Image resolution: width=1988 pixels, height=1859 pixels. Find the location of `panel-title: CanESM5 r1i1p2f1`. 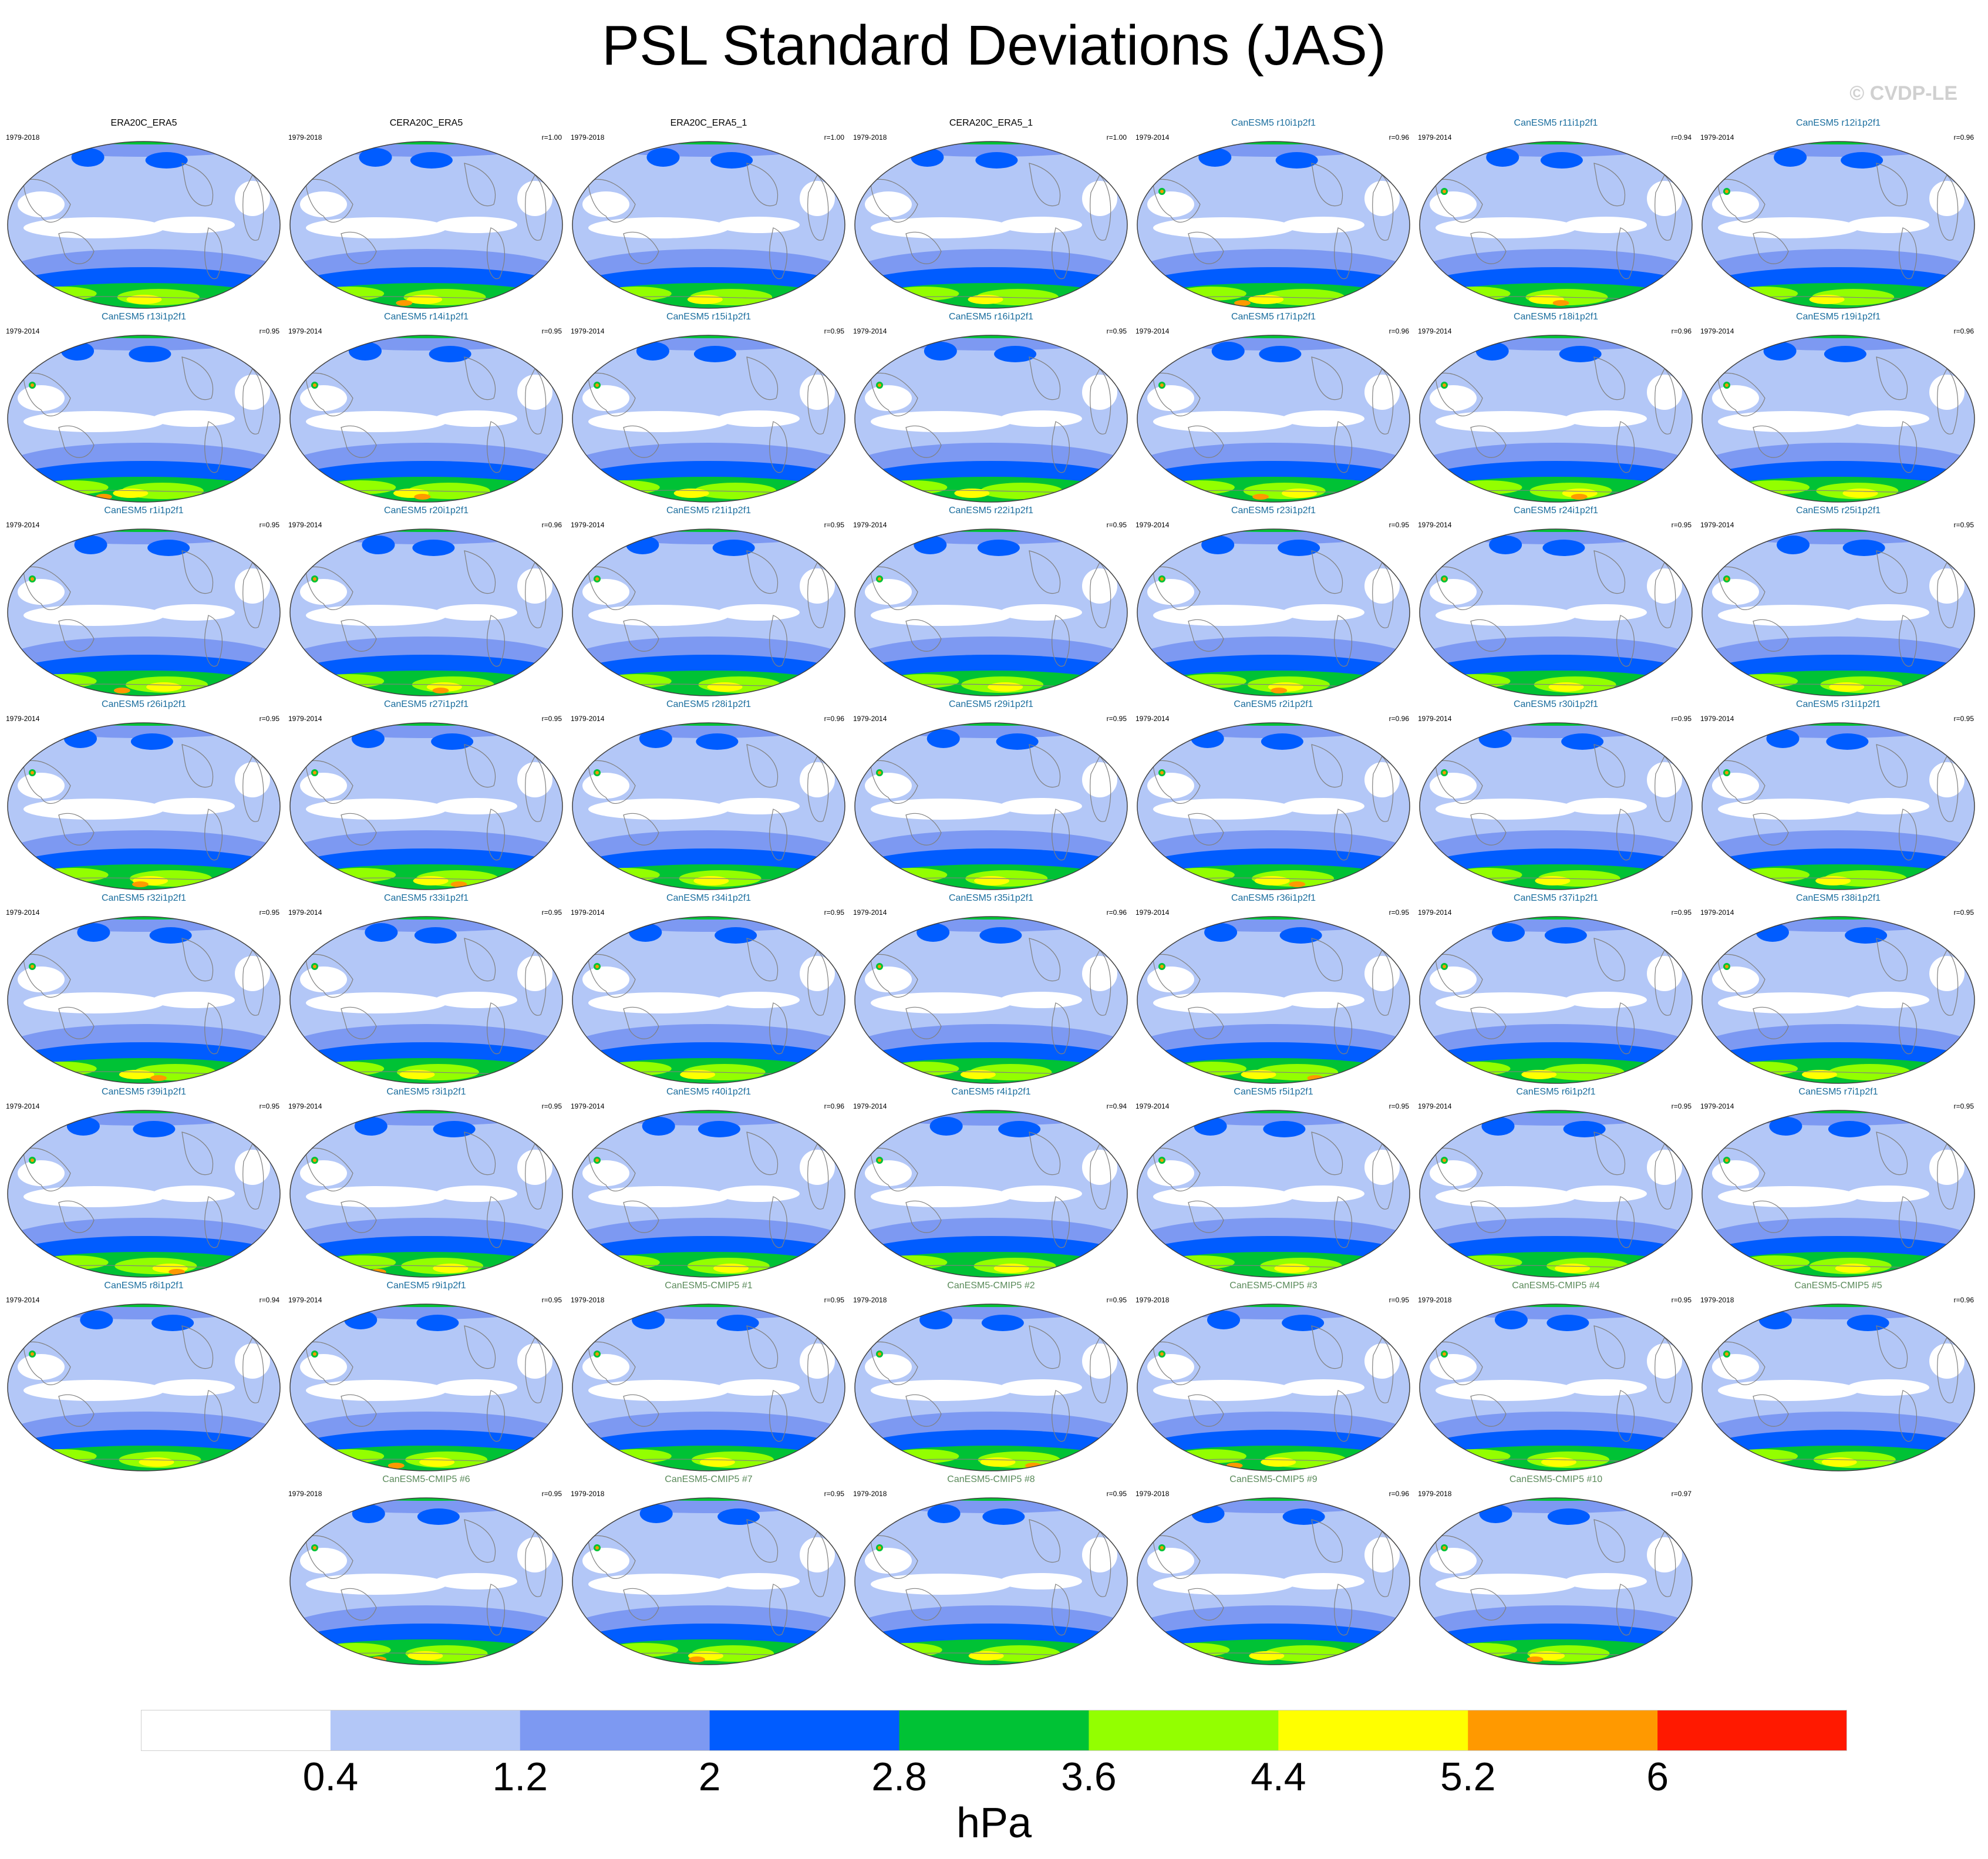

panel-title: CanESM5 r1i1p2f1 is located at coordinates (144, 511).